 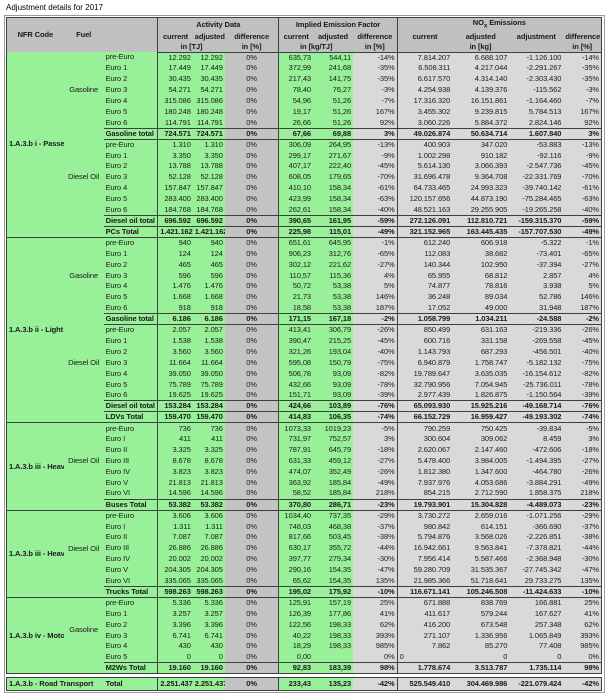 I want to click on value-cell: 11.664, so click(x=208, y=363).